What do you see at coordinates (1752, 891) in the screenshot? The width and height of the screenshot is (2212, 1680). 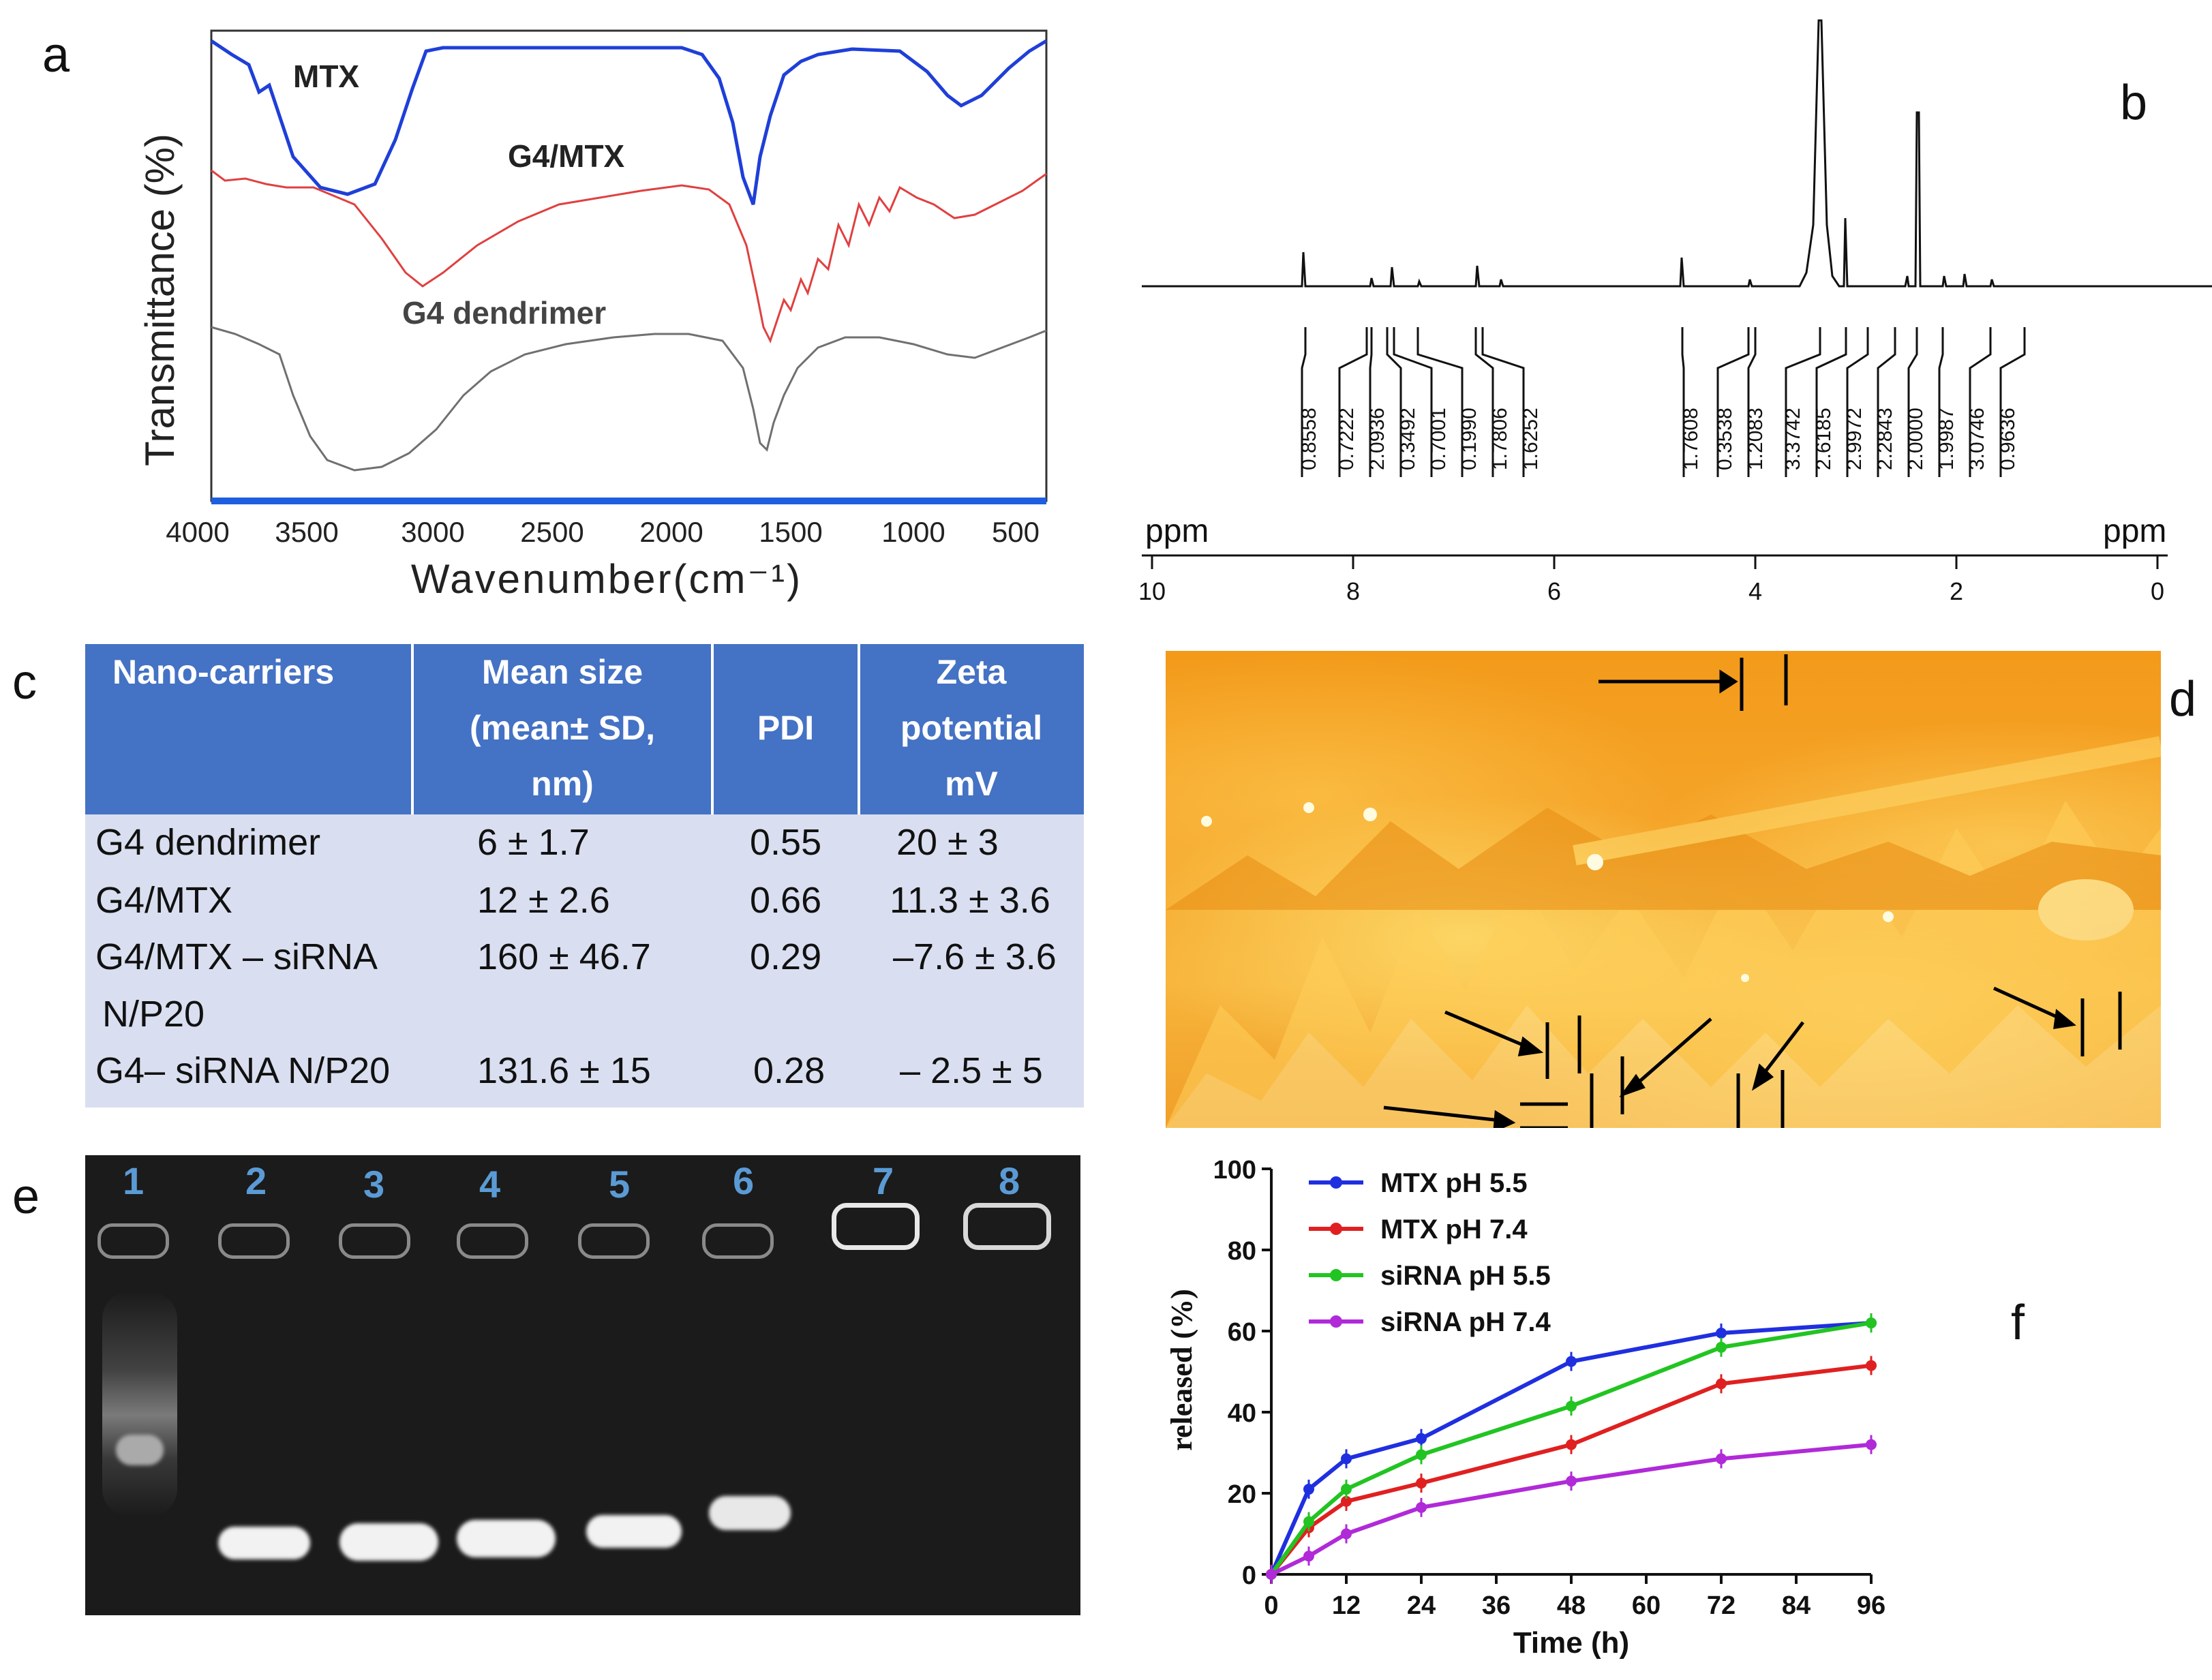 I see `afm-arrows` at bounding box center [1752, 891].